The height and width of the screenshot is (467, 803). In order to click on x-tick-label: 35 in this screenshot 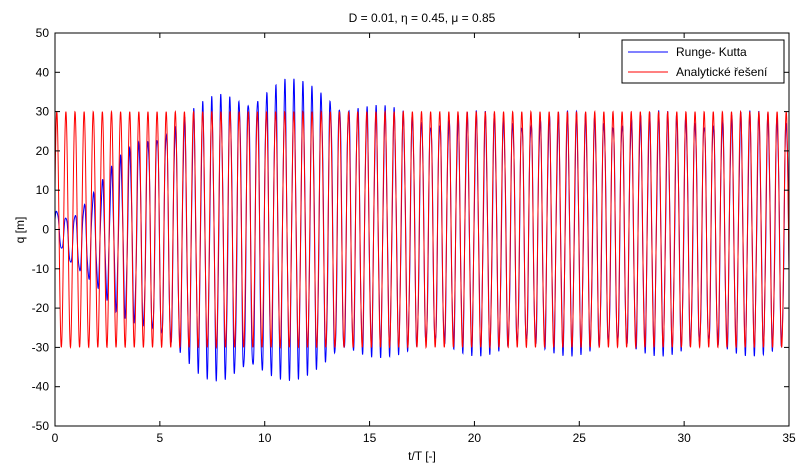, I will do `click(789, 438)`.